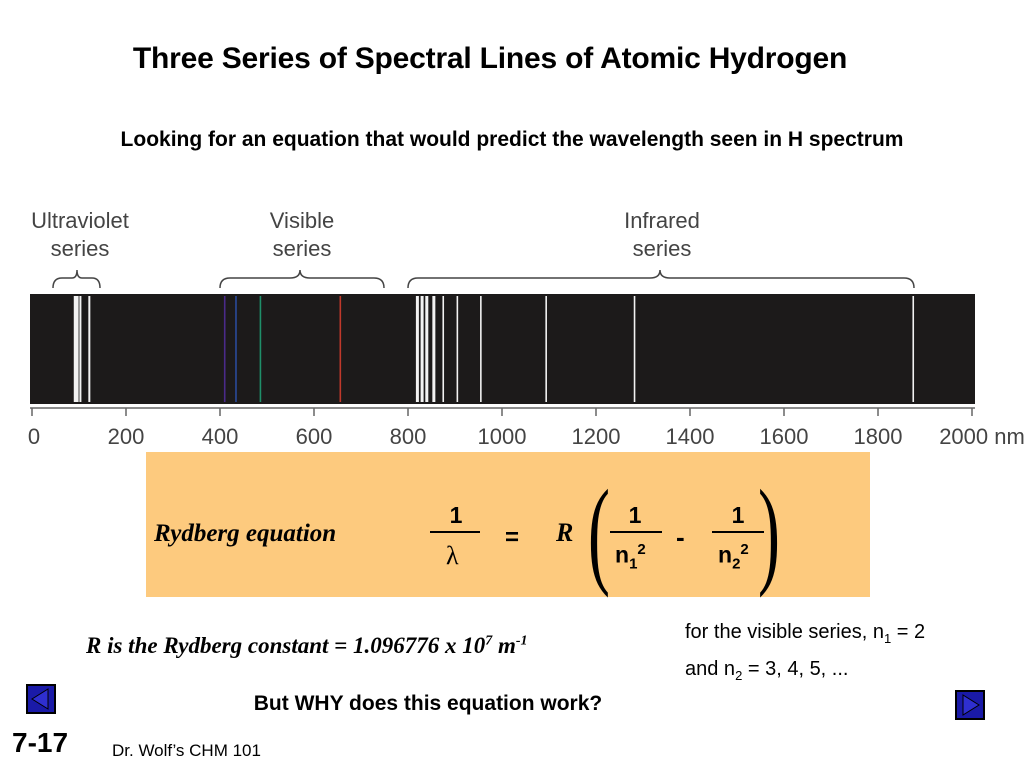  I want to click on rydberg-constant-symbol: R, so click(565, 532).